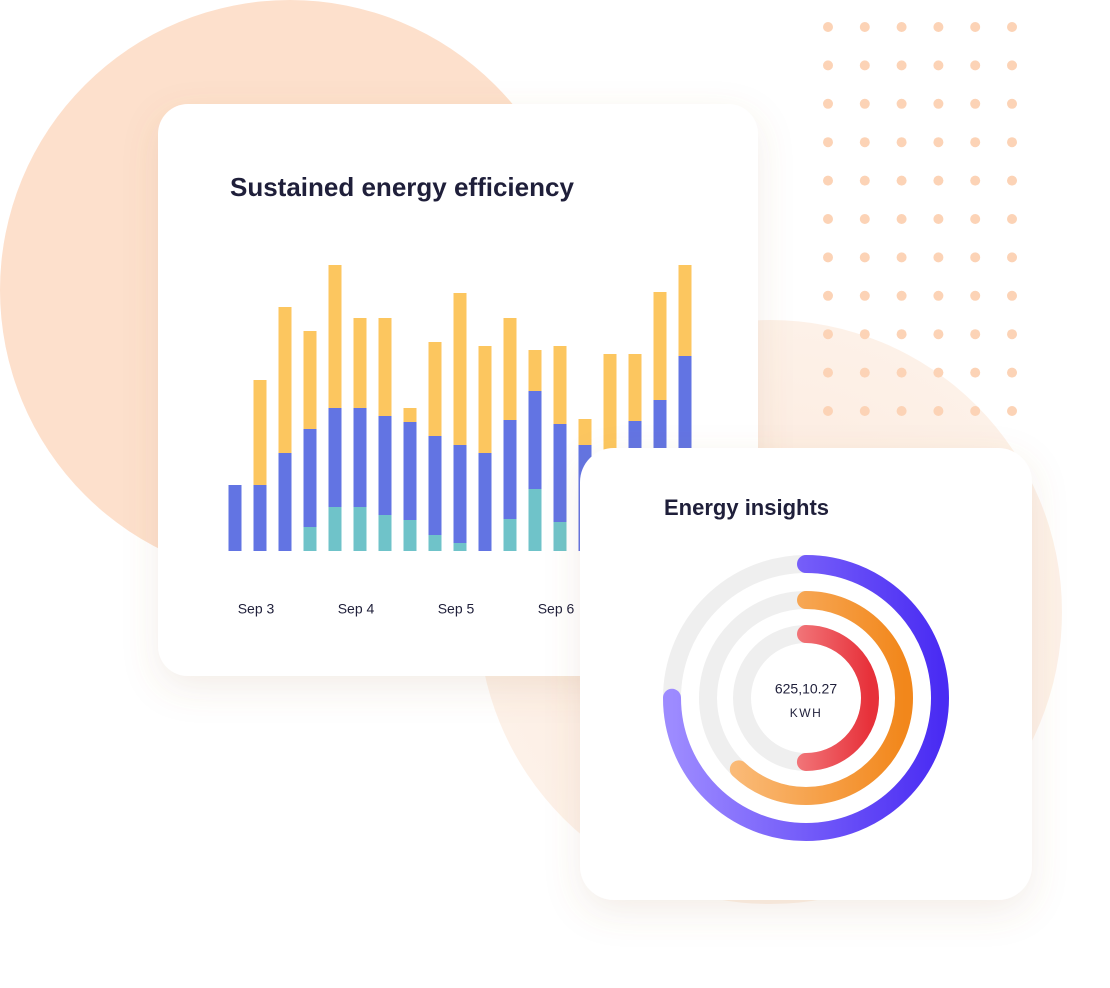 This screenshot has height=988, width=1110. I want to click on ring-arc, so click(806, 698).